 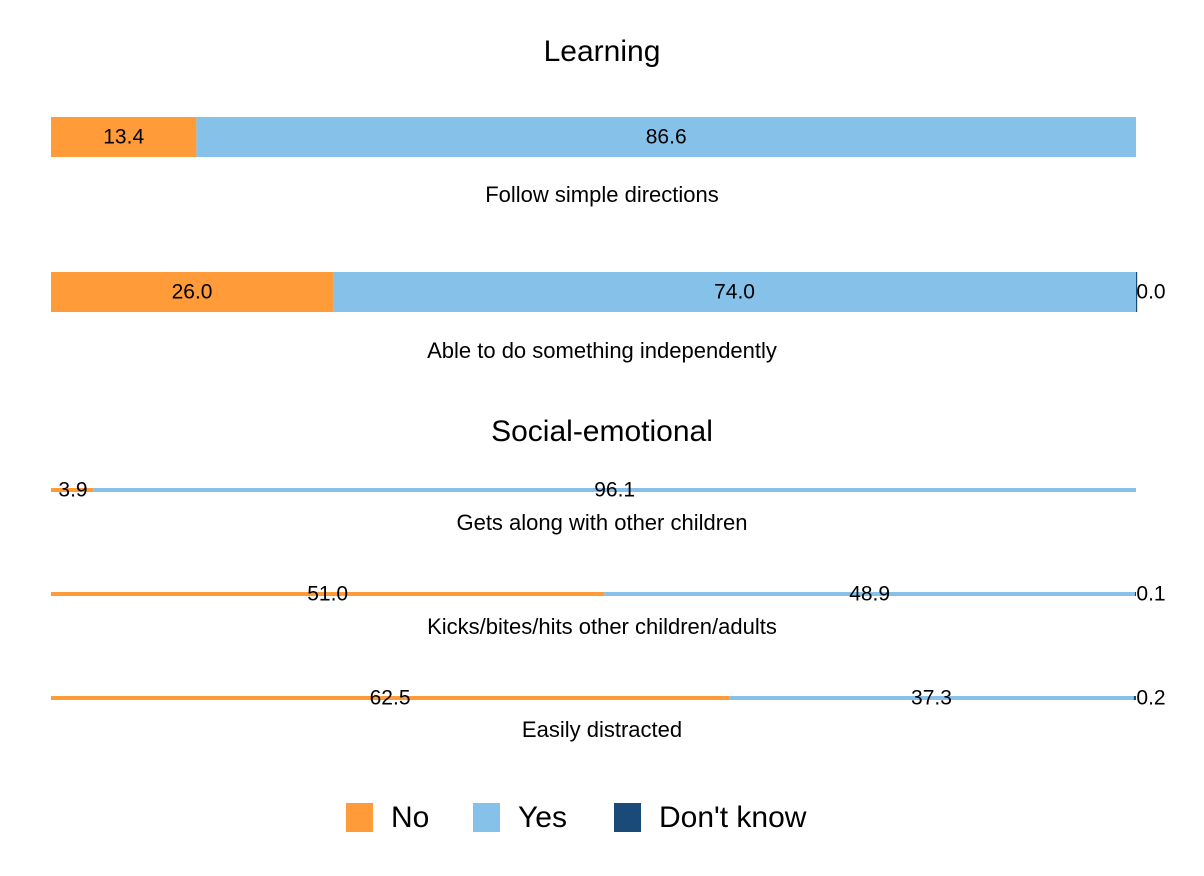 I want to click on data-label: 3.9, so click(x=72, y=490).